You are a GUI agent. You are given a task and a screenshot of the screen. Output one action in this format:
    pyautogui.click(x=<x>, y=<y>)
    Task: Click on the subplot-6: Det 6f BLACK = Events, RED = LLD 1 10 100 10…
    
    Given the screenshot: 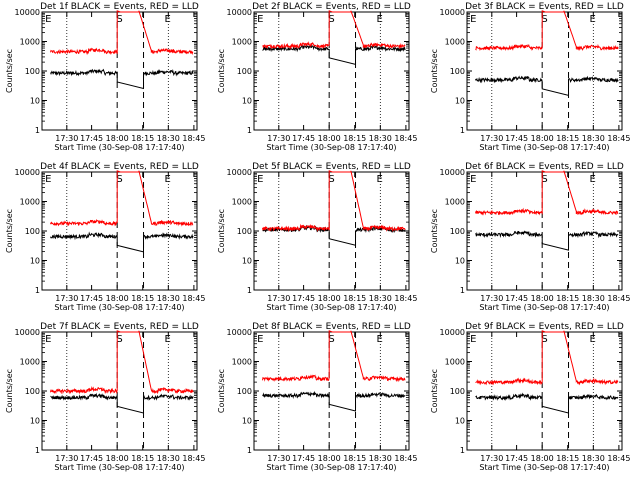 What is the action you would take?
    pyautogui.click(x=530, y=237)
    